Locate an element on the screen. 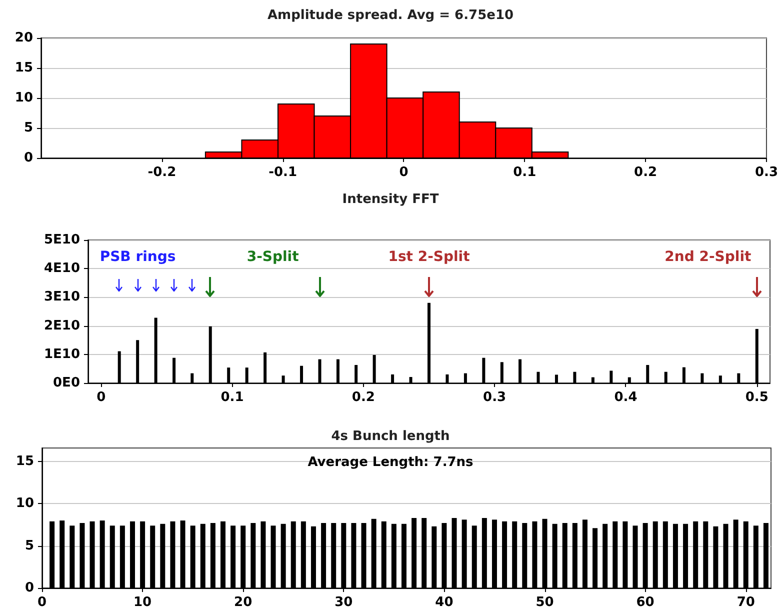 The image size is (781, 616). x-tick-label: 10 is located at coordinates (143, 602).